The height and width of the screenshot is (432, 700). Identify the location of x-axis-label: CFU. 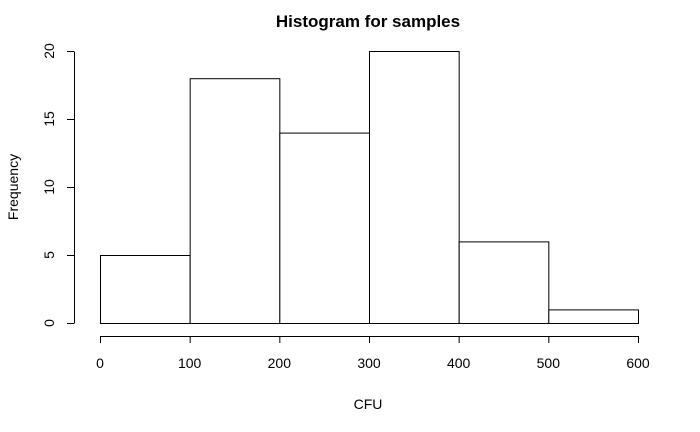
(368, 404).